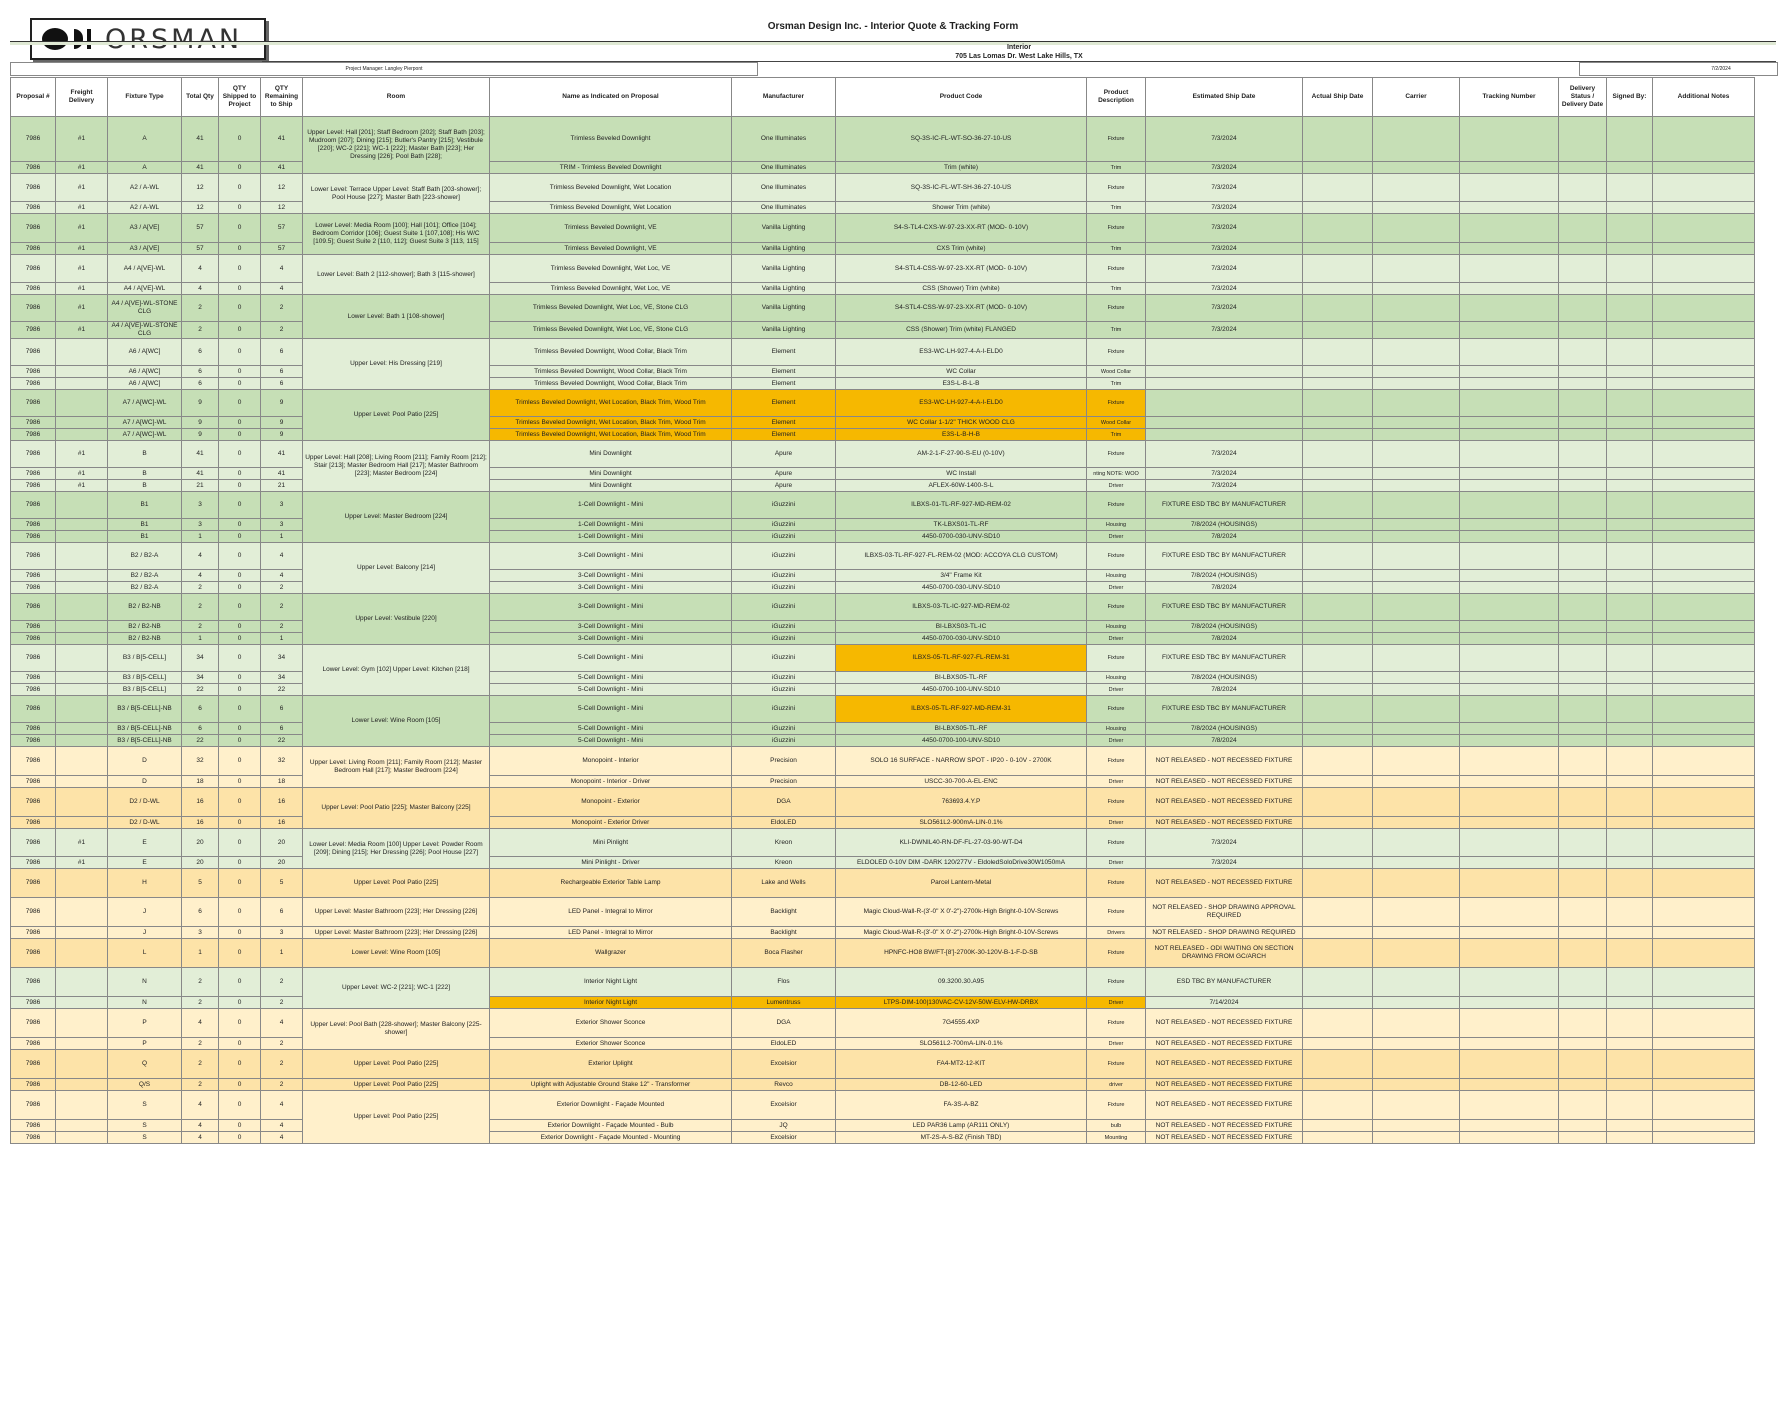  What do you see at coordinates (961, 1125) in the screenshot?
I see `cell-product-code: LED PAR36 Lamp (AR111 ONLY)` at bounding box center [961, 1125].